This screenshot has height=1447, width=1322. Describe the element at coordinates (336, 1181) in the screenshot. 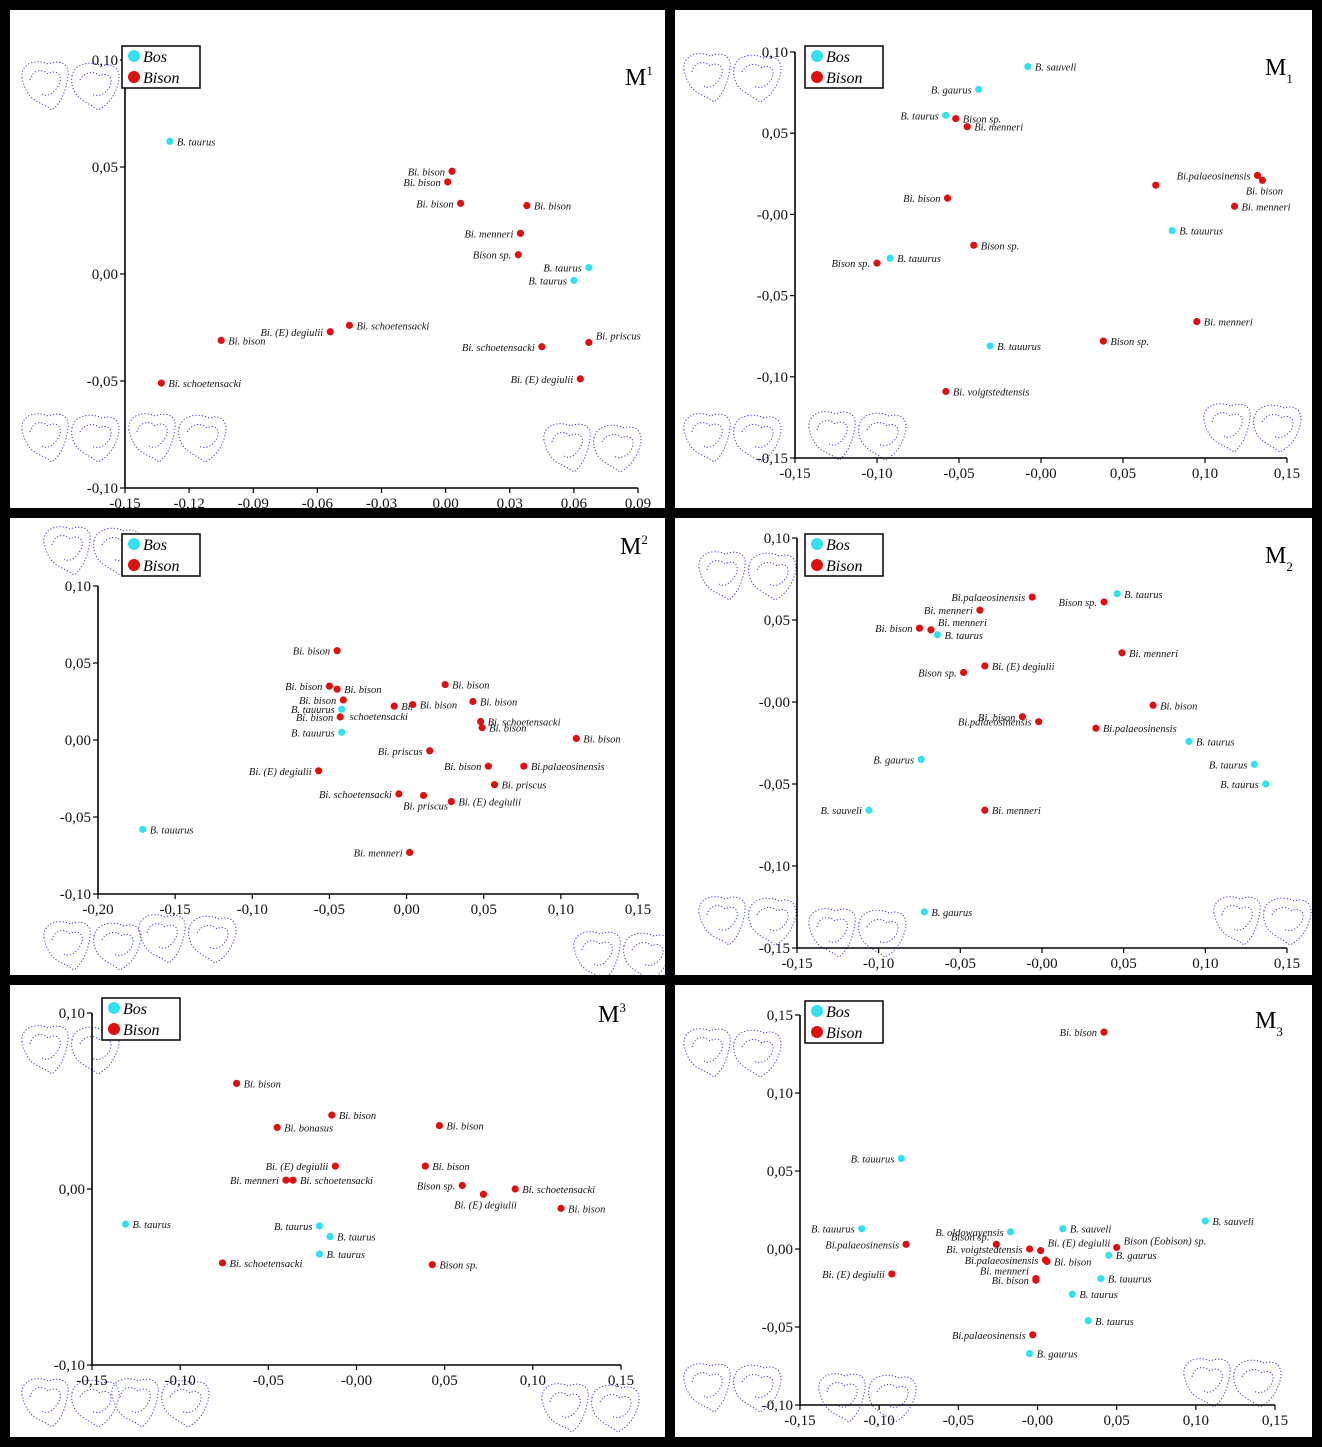

I see `point-label: Bi. schoetensacki` at that location.